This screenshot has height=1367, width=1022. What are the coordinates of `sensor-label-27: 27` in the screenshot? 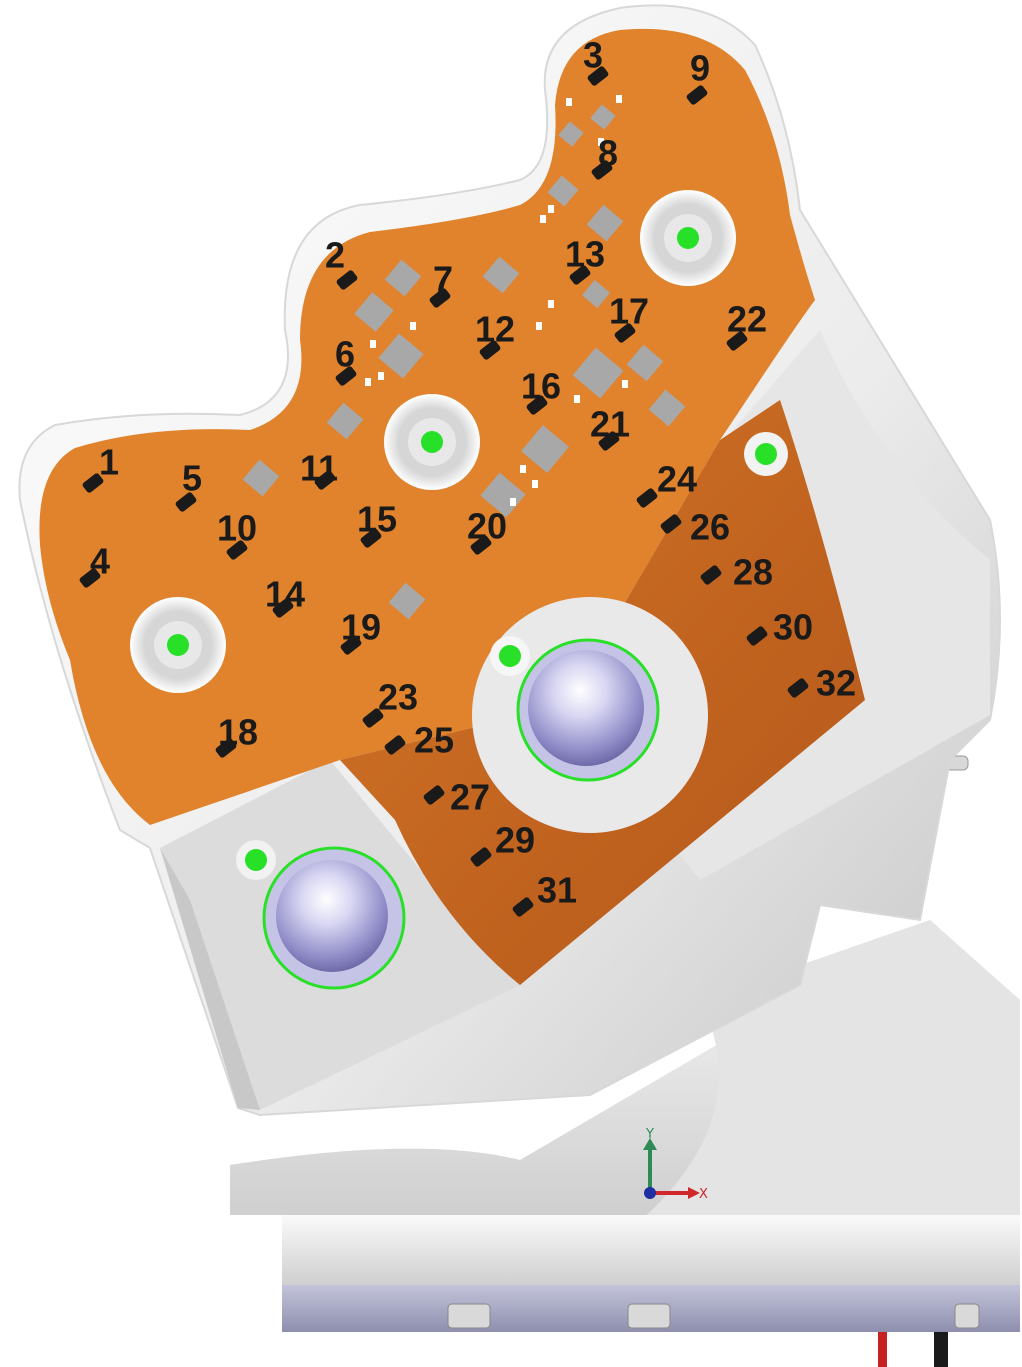 It's located at (470, 797).